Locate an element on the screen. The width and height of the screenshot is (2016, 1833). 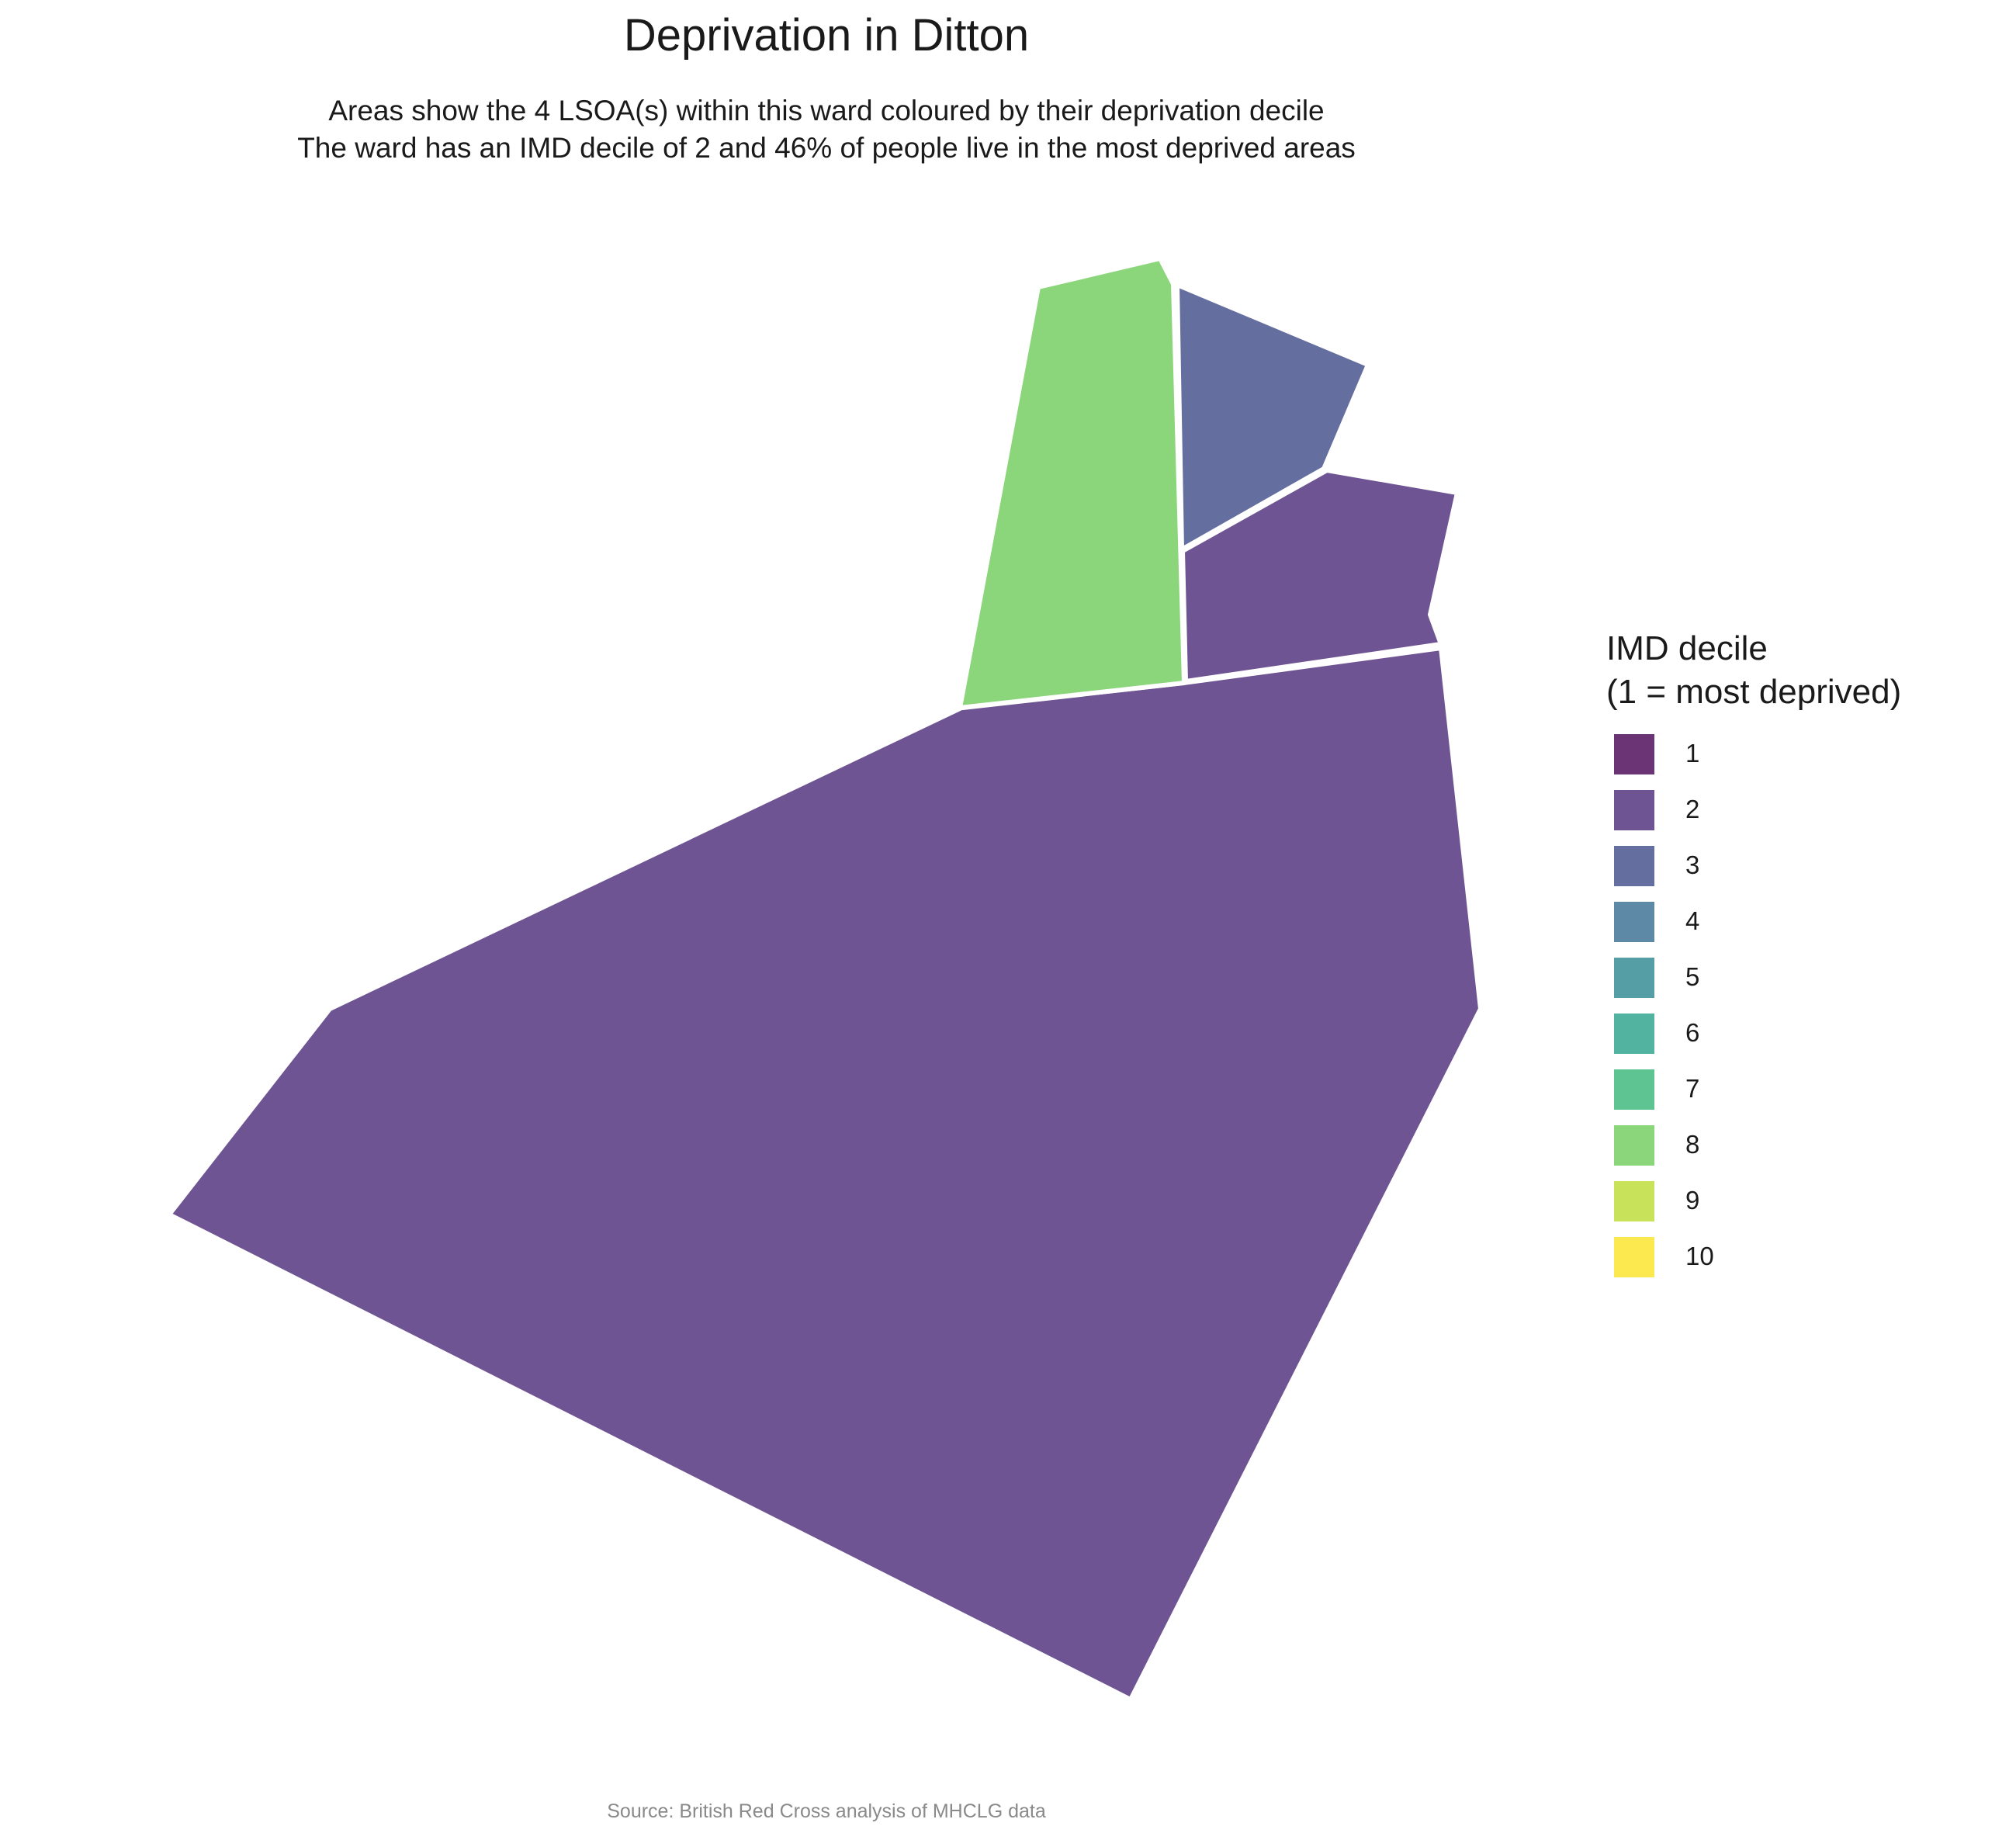
legend-item-5: 5 is located at coordinates (1753, 986).